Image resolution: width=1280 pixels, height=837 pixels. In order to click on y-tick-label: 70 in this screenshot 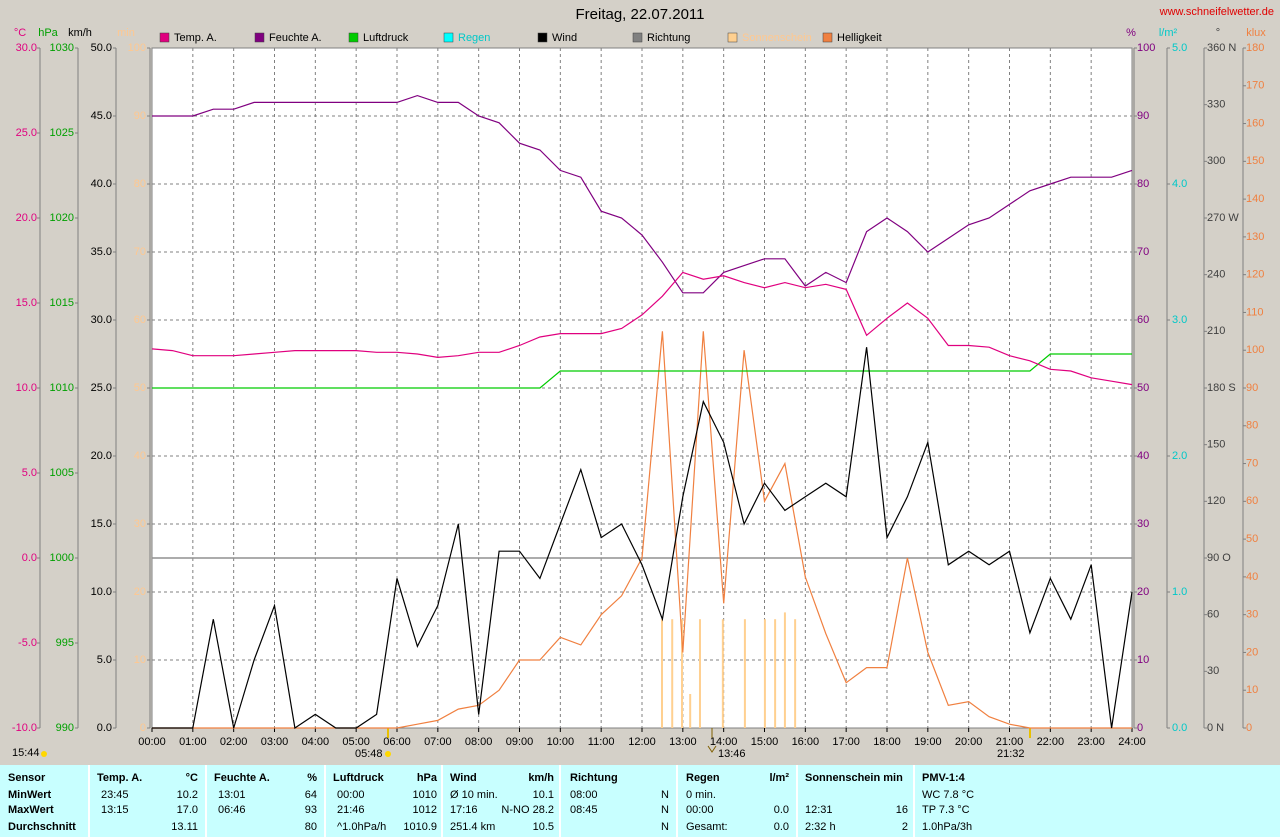, I will do `click(1252, 463)`.